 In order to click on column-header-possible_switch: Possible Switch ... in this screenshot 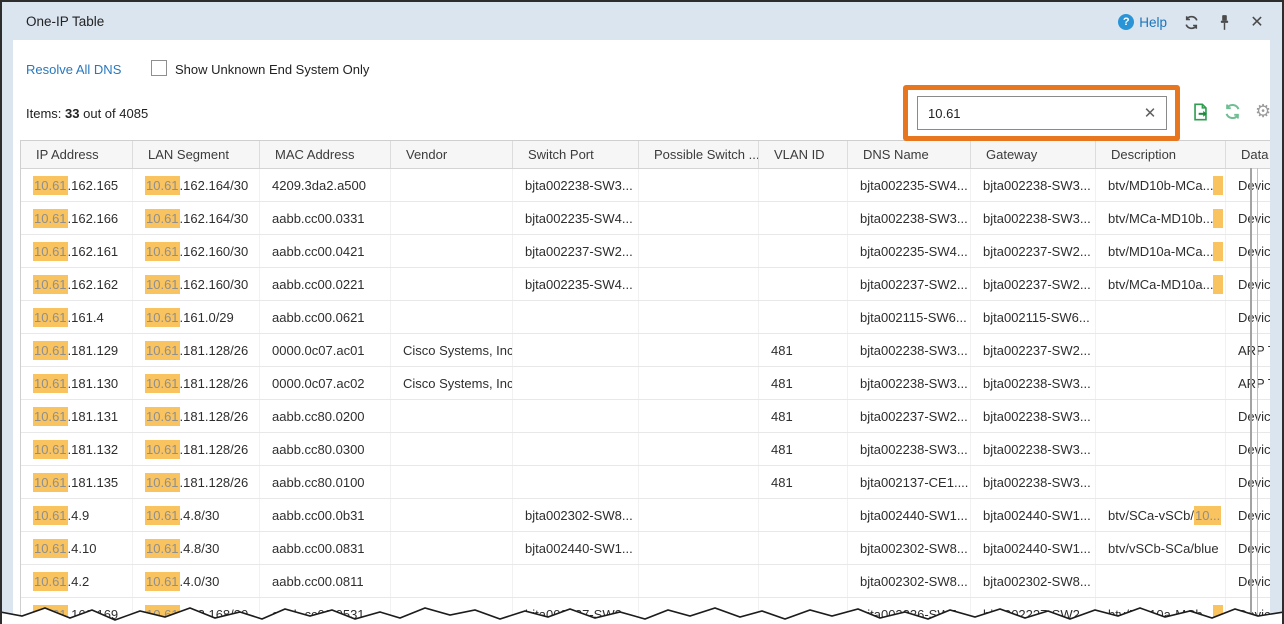, I will do `click(699, 154)`.